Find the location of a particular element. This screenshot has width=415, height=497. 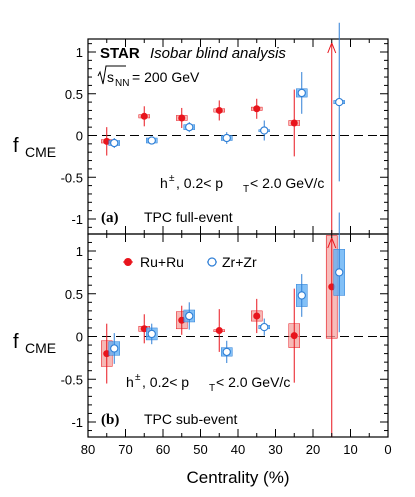

panel-b-letter: (b) is located at coordinates (110, 420).